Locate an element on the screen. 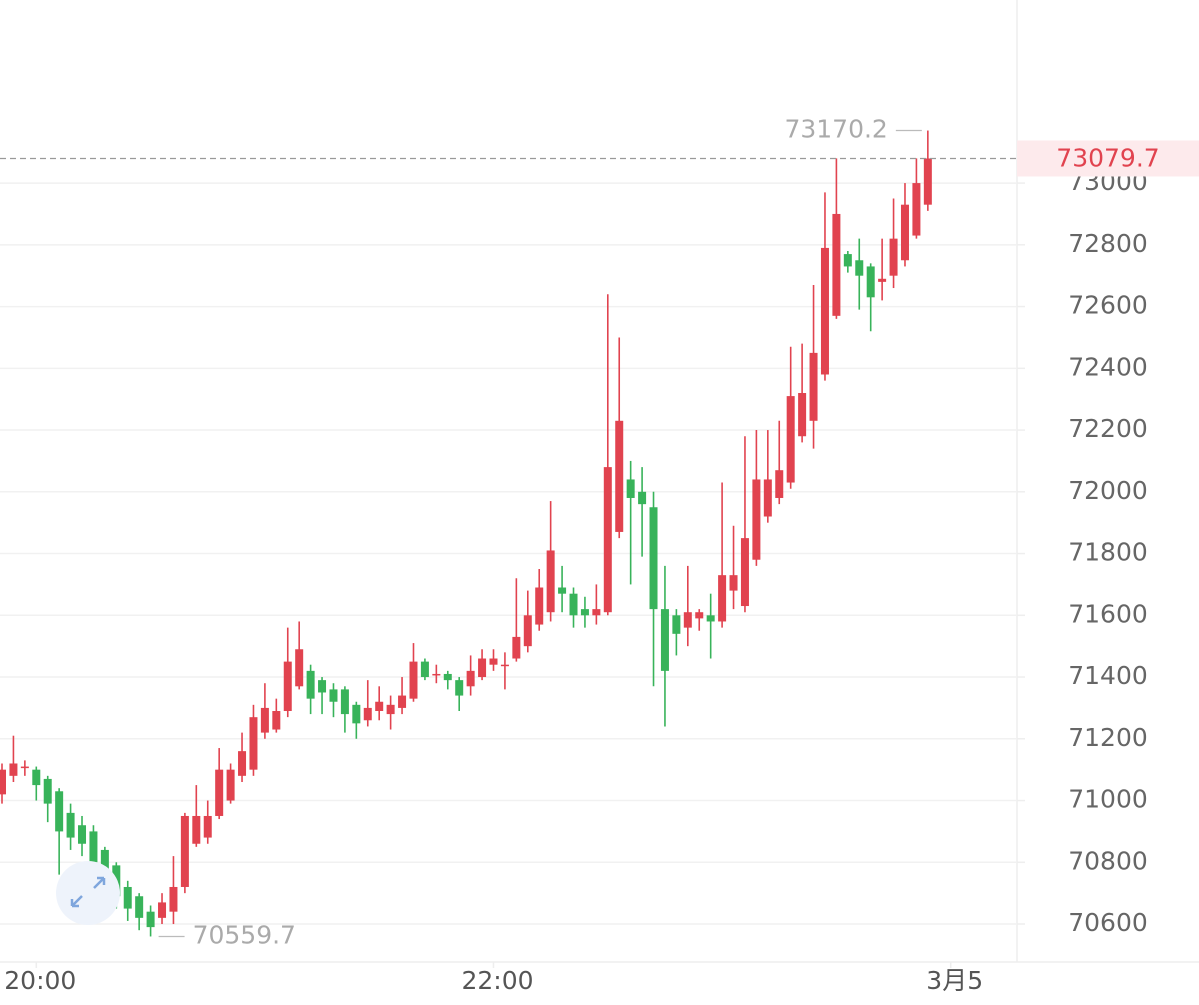  y-tick-label: 72400 is located at coordinates (1108, 366).